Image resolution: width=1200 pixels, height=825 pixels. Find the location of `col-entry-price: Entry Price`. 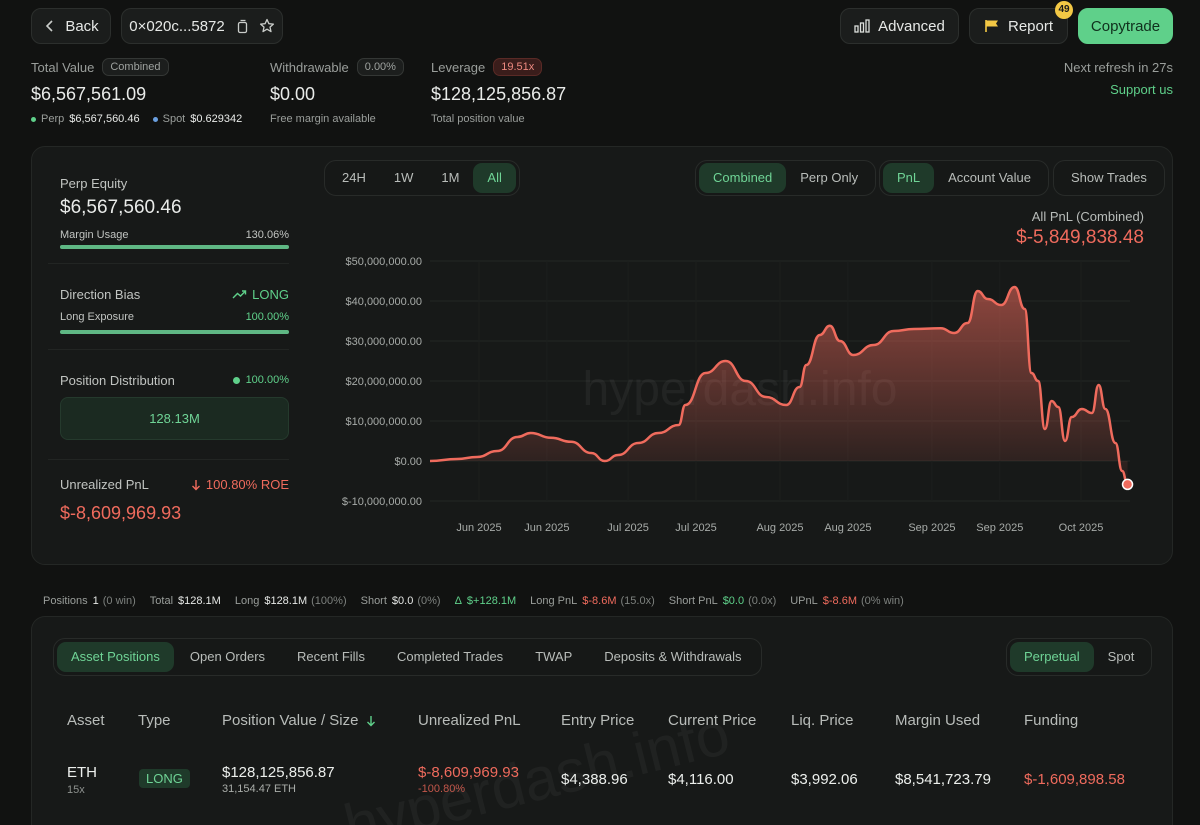

col-entry-price: Entry Price is located at coordinates (598, 720).